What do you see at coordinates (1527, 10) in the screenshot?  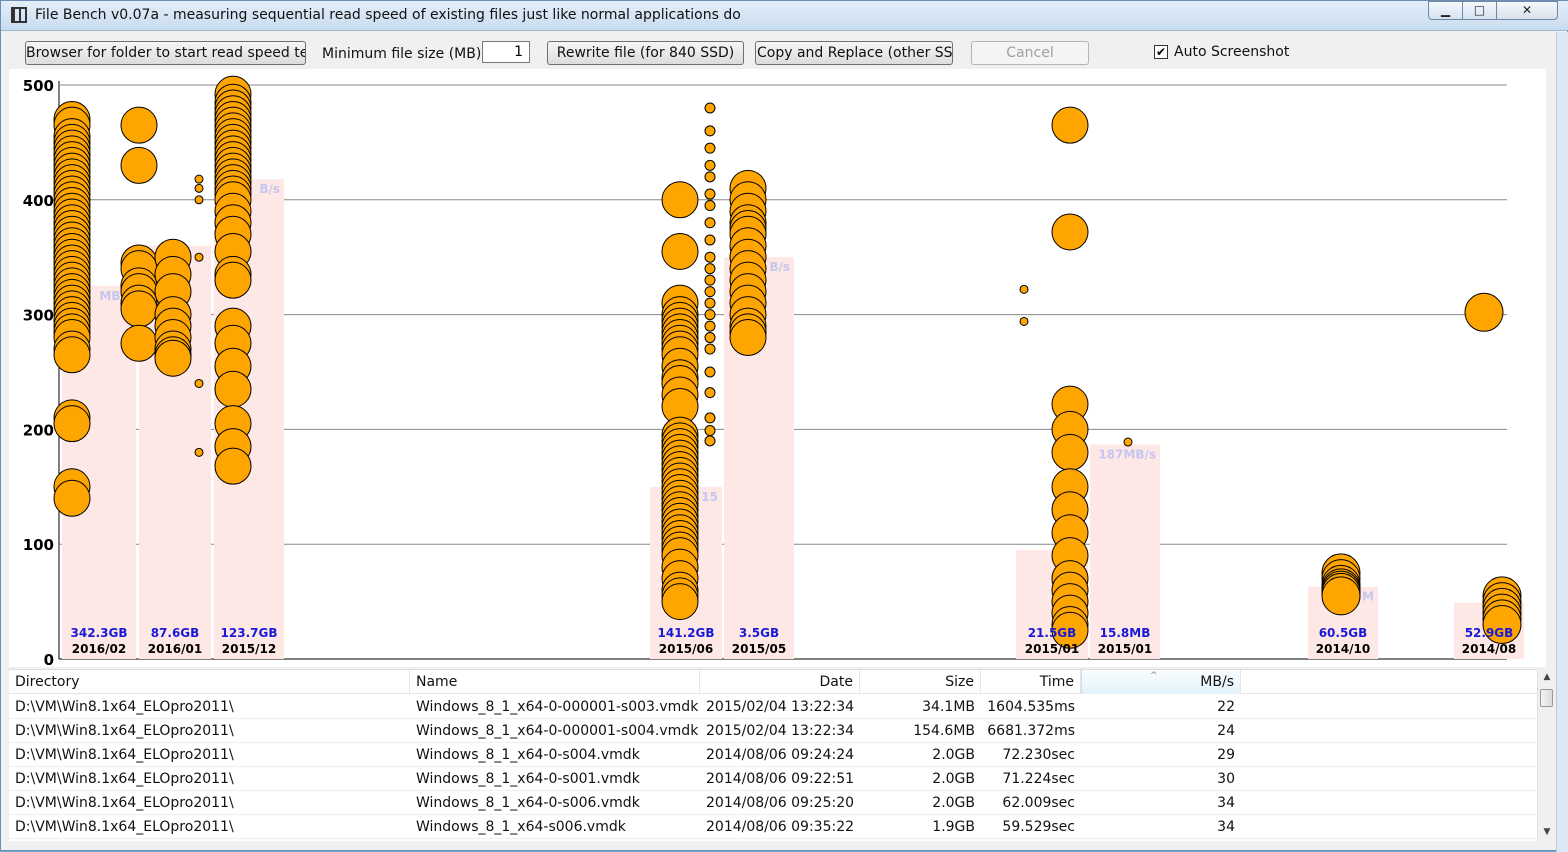 I see `close-button: ✕` at bounding box center [1527, 10].